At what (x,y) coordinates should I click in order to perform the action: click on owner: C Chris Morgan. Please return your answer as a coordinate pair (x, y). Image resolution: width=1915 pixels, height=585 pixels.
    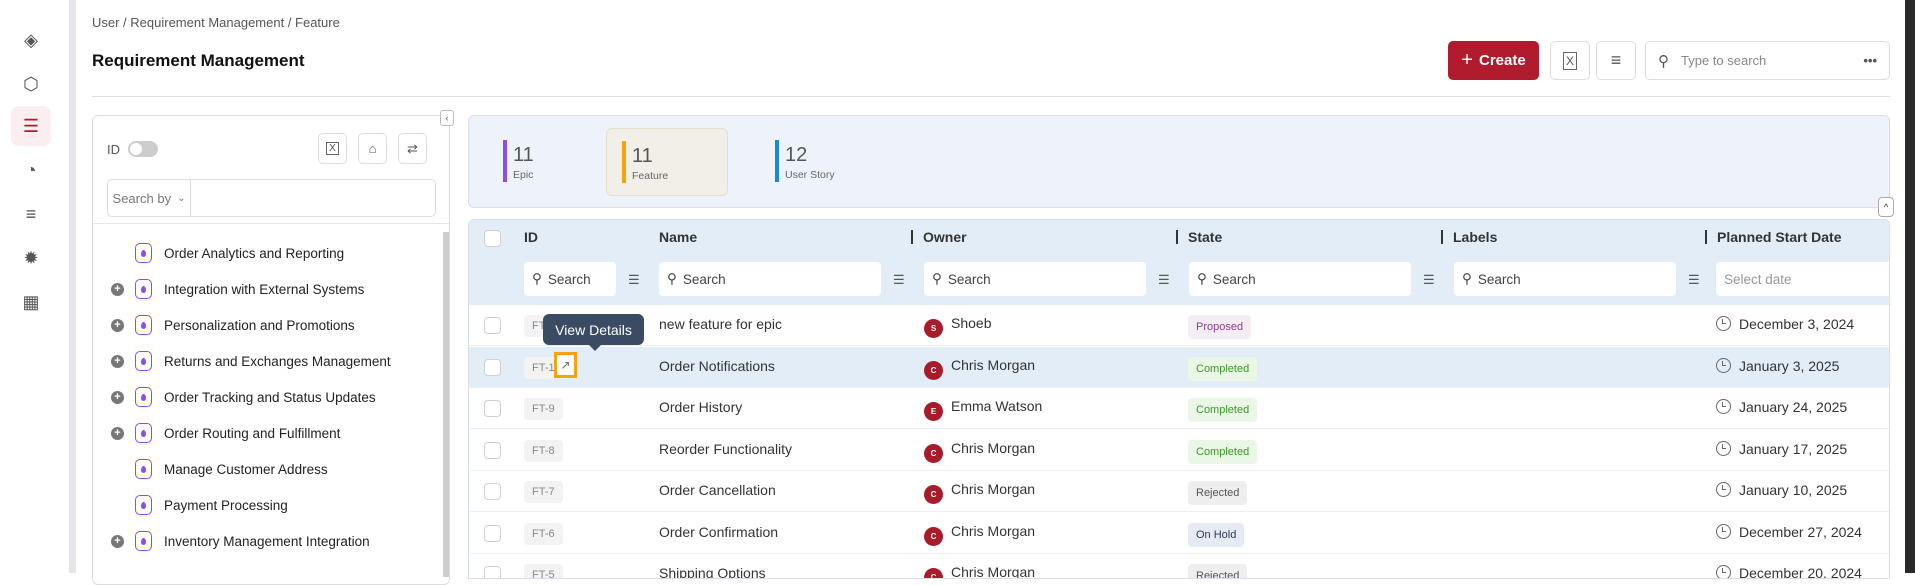
    Looking at the image, I should click on (979, 492).